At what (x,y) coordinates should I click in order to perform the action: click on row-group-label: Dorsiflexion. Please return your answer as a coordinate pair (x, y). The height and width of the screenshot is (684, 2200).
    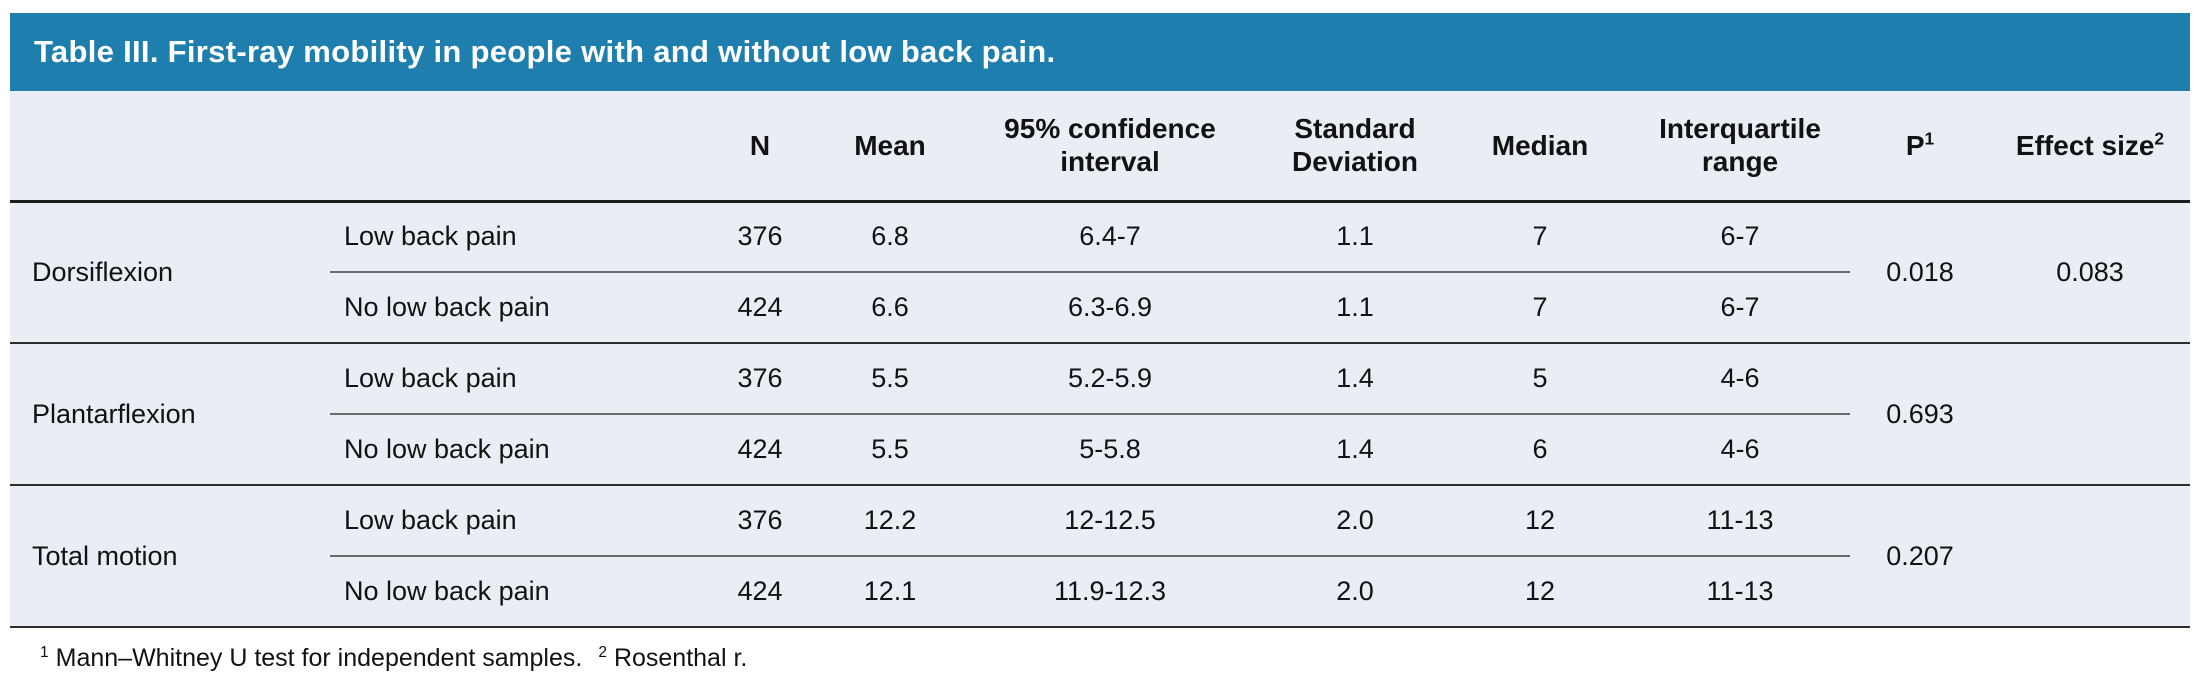
    Looking at the image, I should click on (170, 272).